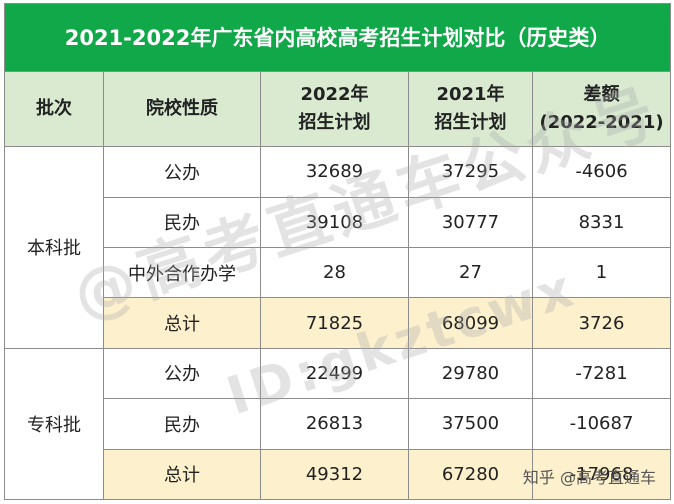 Image resolution: width=674 pixels, height=504 pixels. Describe the element at coordinates (334, 474) in the screenshot. I see `value-2022-cell: 49312` at that location.